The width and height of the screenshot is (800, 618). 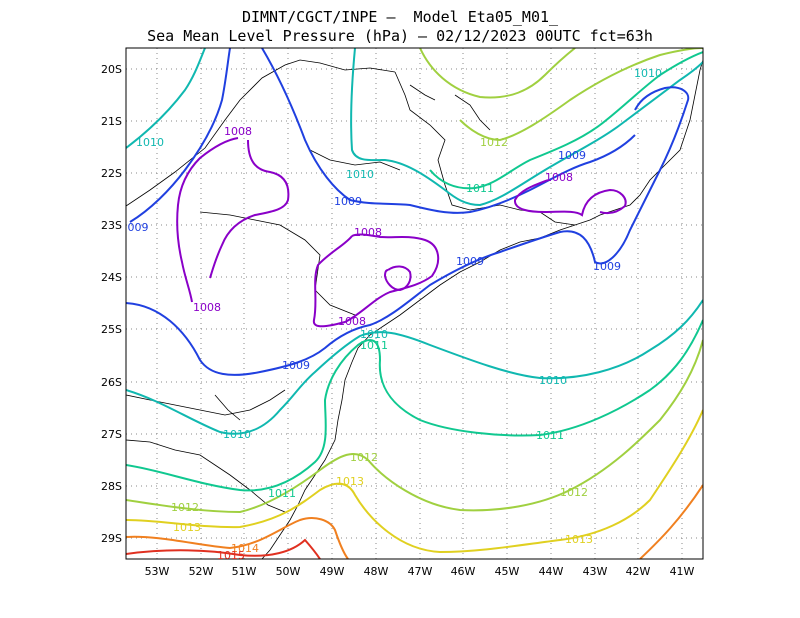 What do you see at coordinates (376, 571) in the screenshot?
I see `lon-label: 48W` at bounding box center [376, 571].